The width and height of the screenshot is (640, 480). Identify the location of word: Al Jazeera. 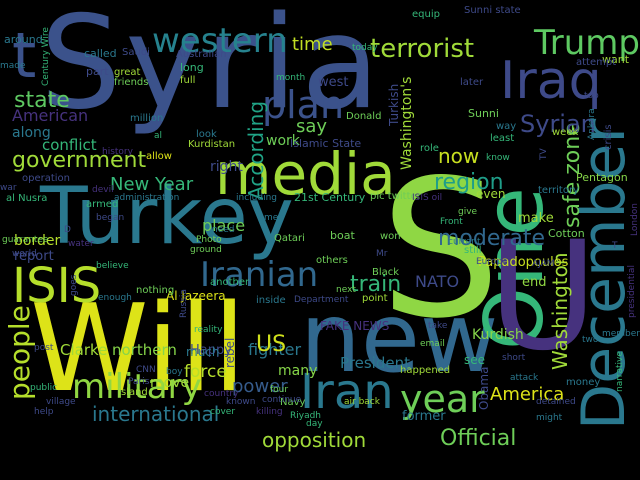
(196, 296).